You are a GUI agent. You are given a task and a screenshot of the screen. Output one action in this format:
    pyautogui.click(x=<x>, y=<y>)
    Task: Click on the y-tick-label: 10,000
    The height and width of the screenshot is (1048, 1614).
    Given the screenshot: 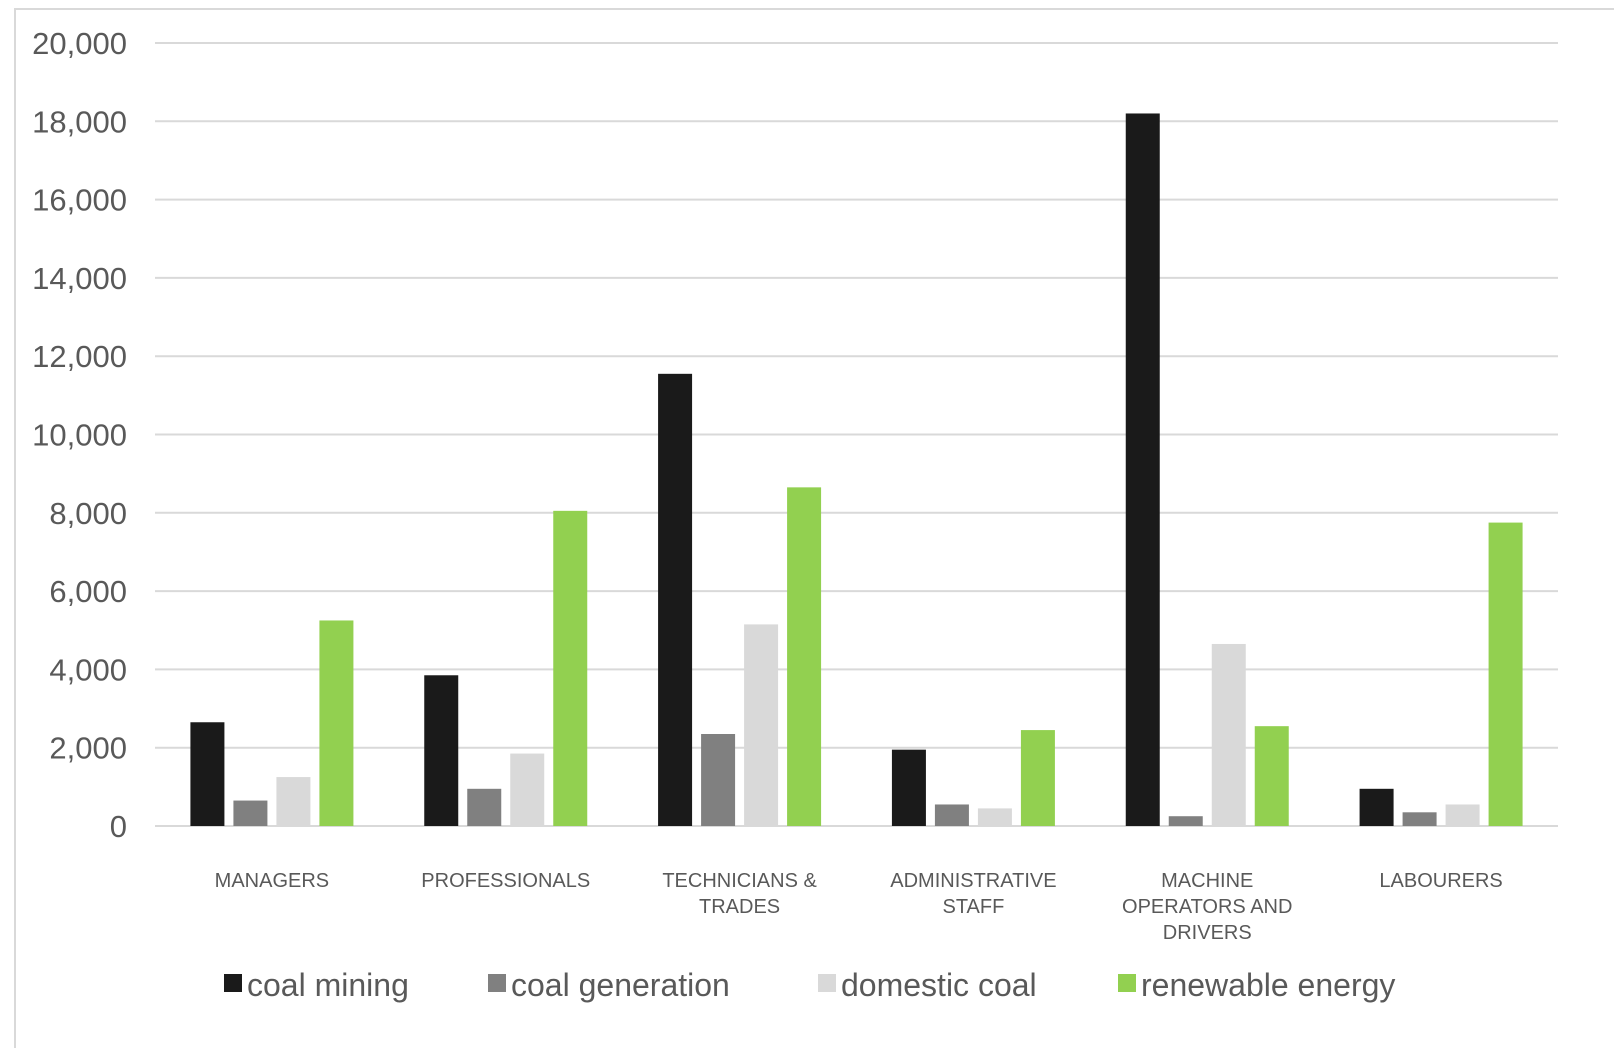 What is the action you would take?
    pyautogui.click(x=79, y=435)
    